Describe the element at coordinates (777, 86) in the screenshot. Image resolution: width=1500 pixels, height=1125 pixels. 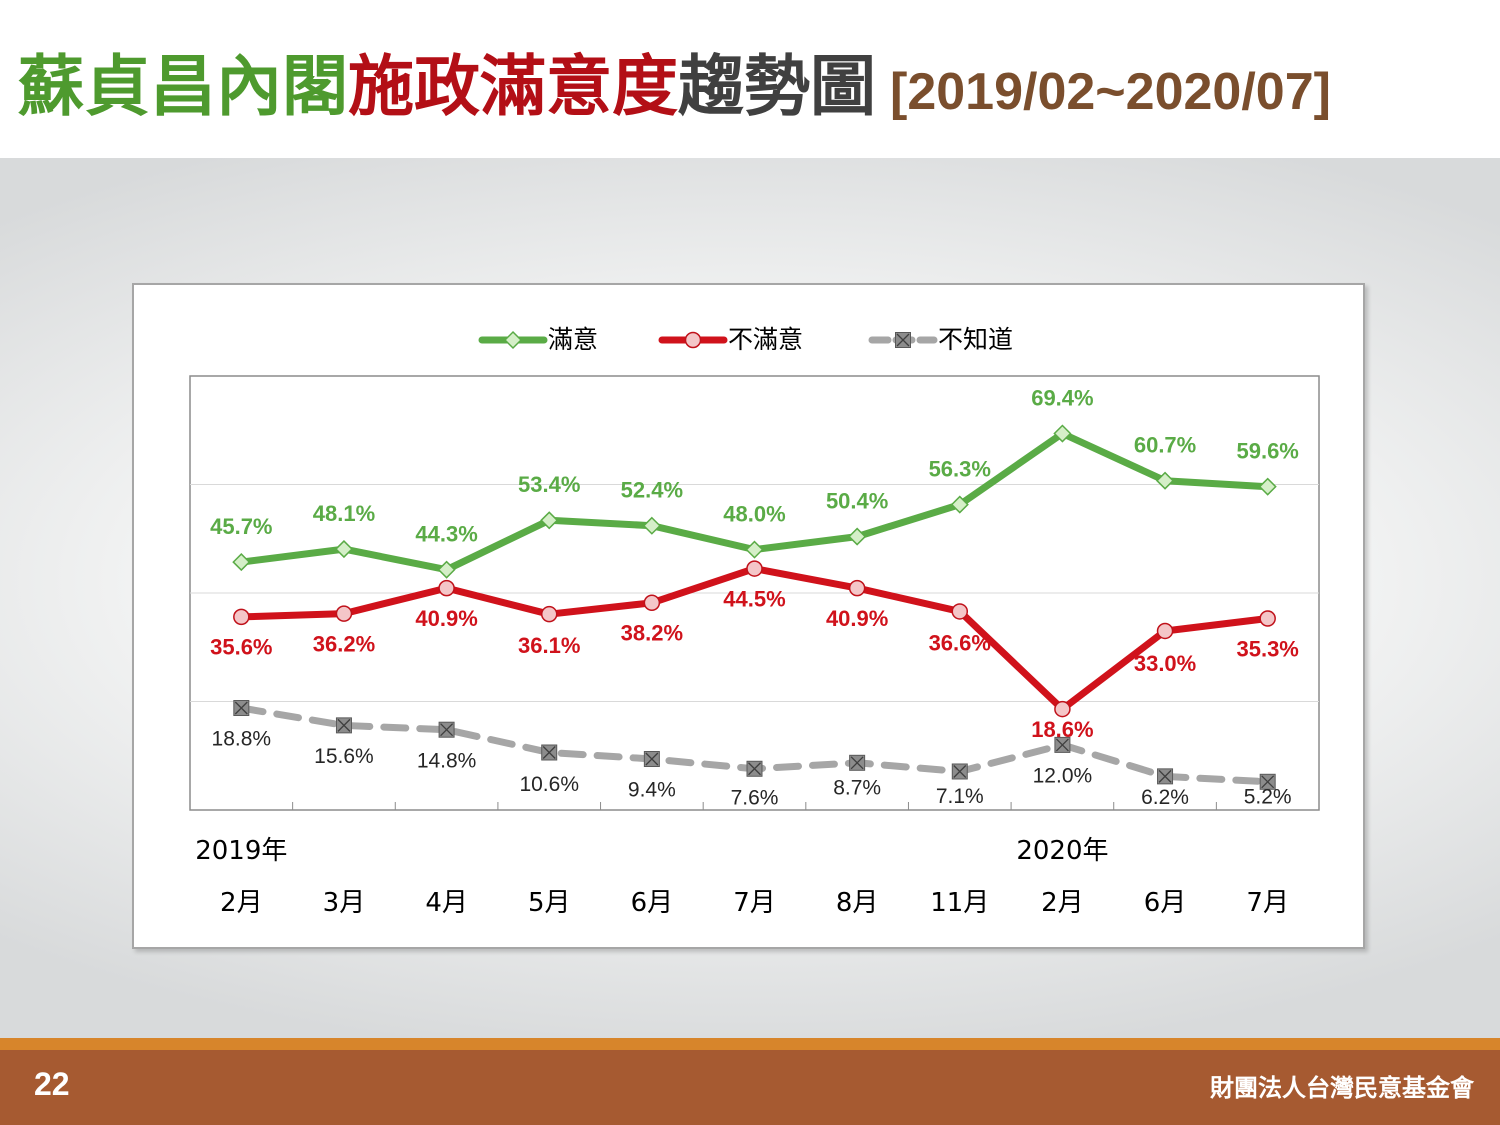
I see `title-part-trend: 趨勢圖` at that location.